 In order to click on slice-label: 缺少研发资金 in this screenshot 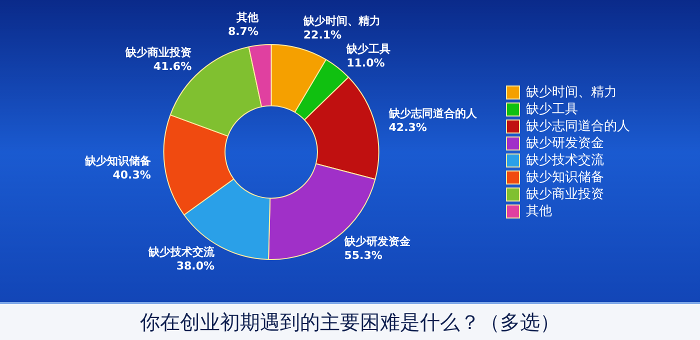, I will do `click(377, 241)`.